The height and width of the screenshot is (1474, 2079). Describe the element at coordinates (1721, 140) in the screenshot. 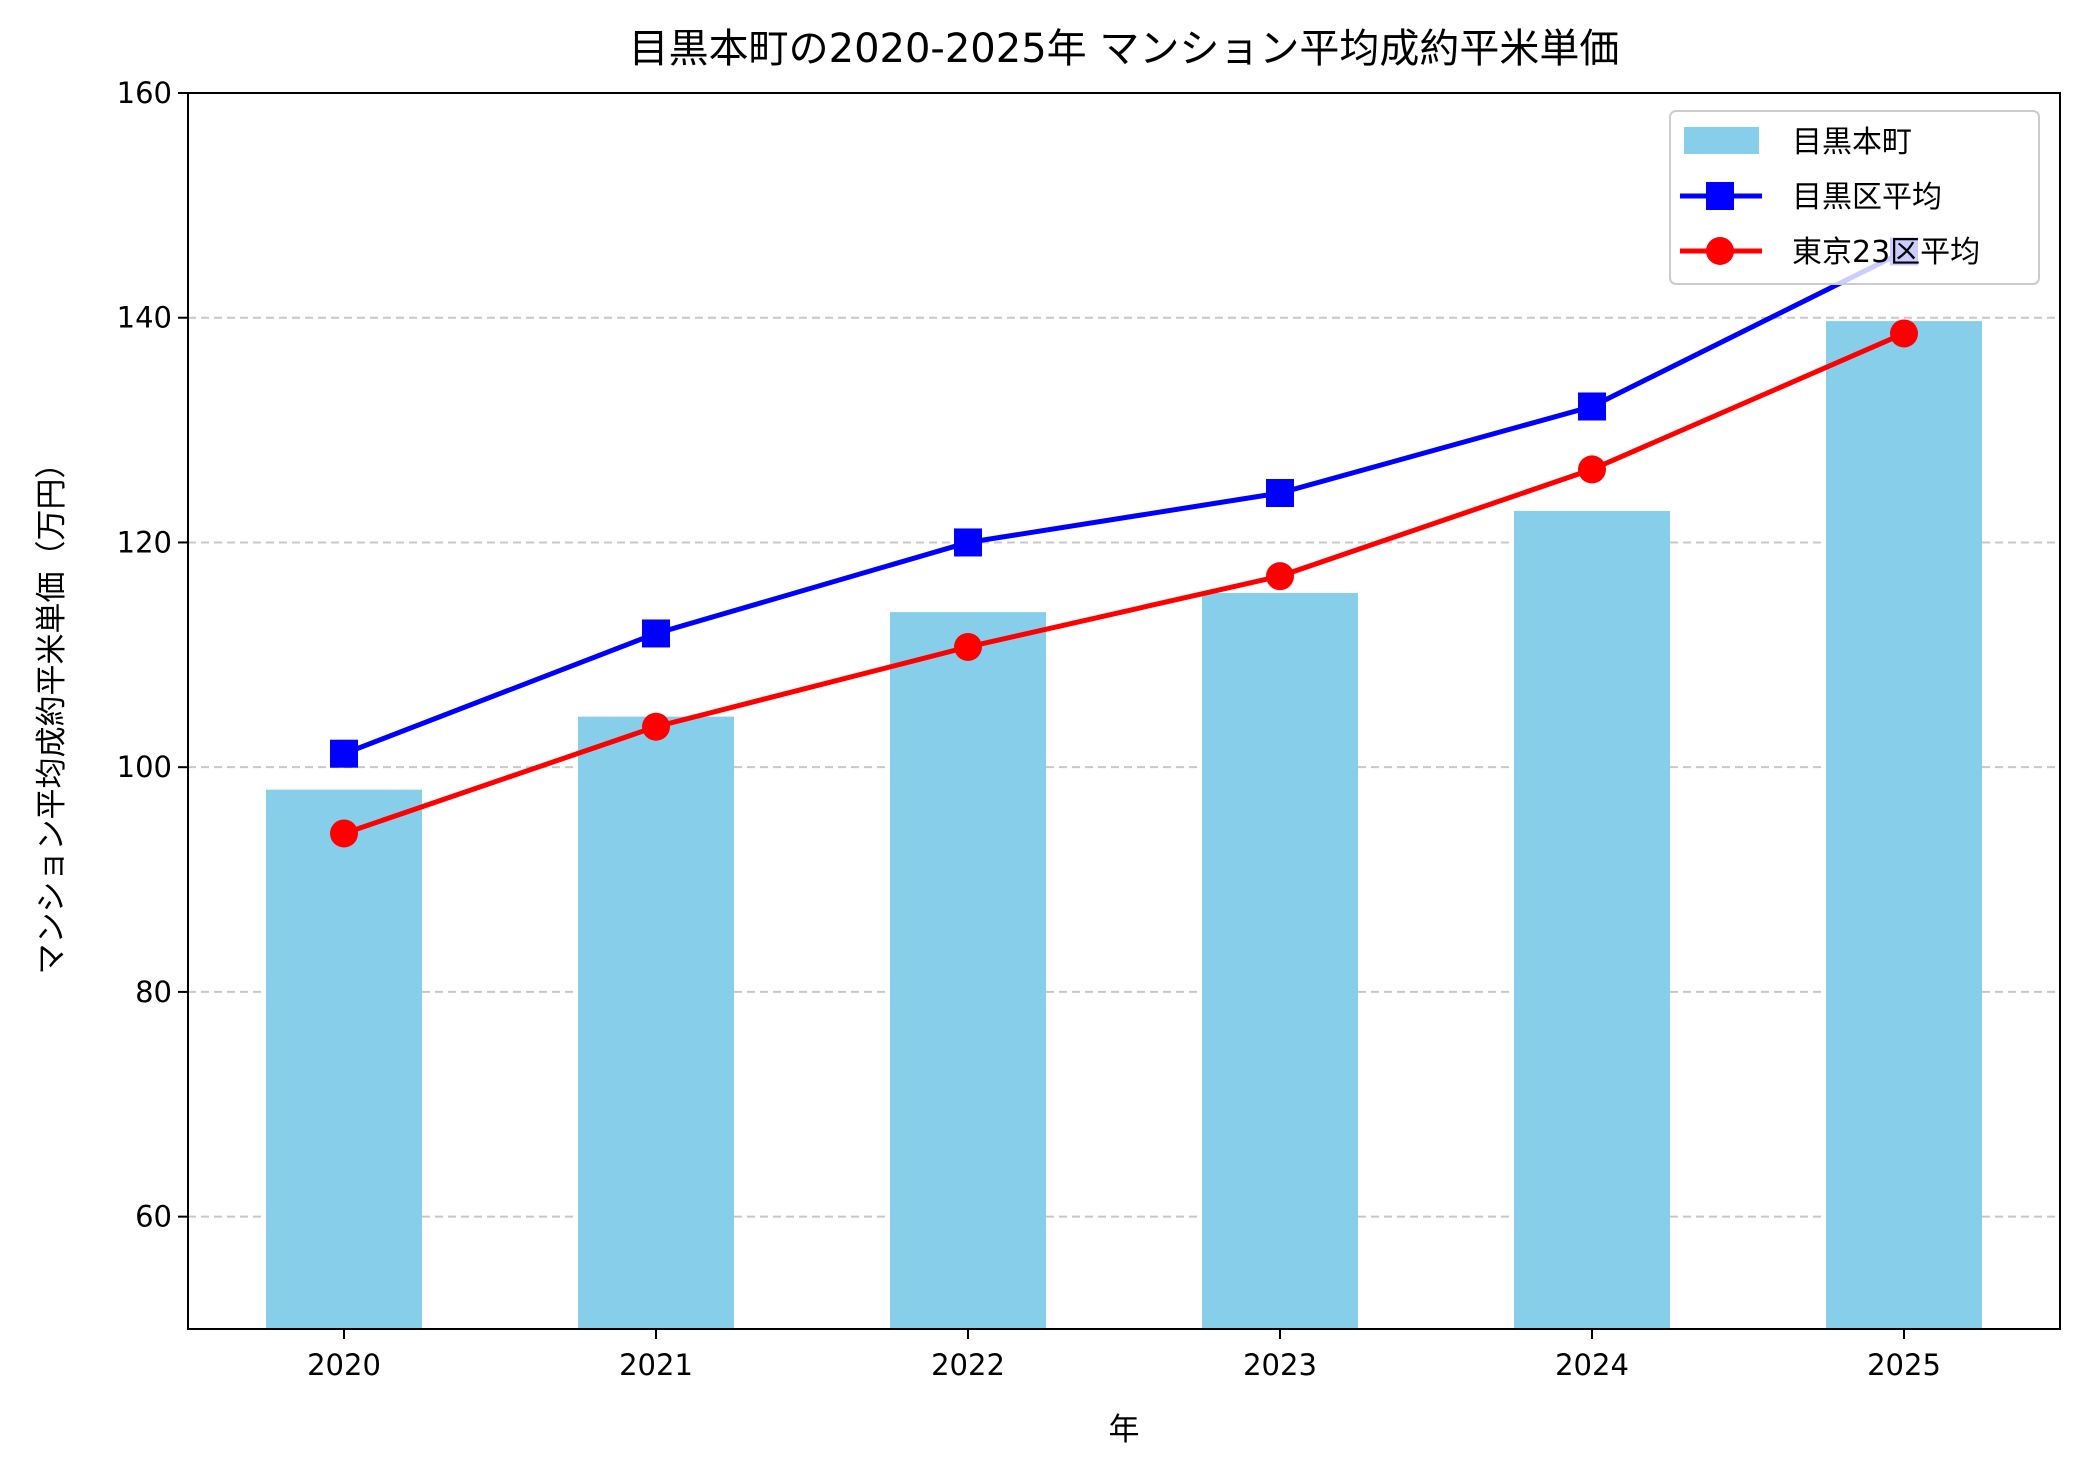

I see `legend-swatch-bar` at that location.